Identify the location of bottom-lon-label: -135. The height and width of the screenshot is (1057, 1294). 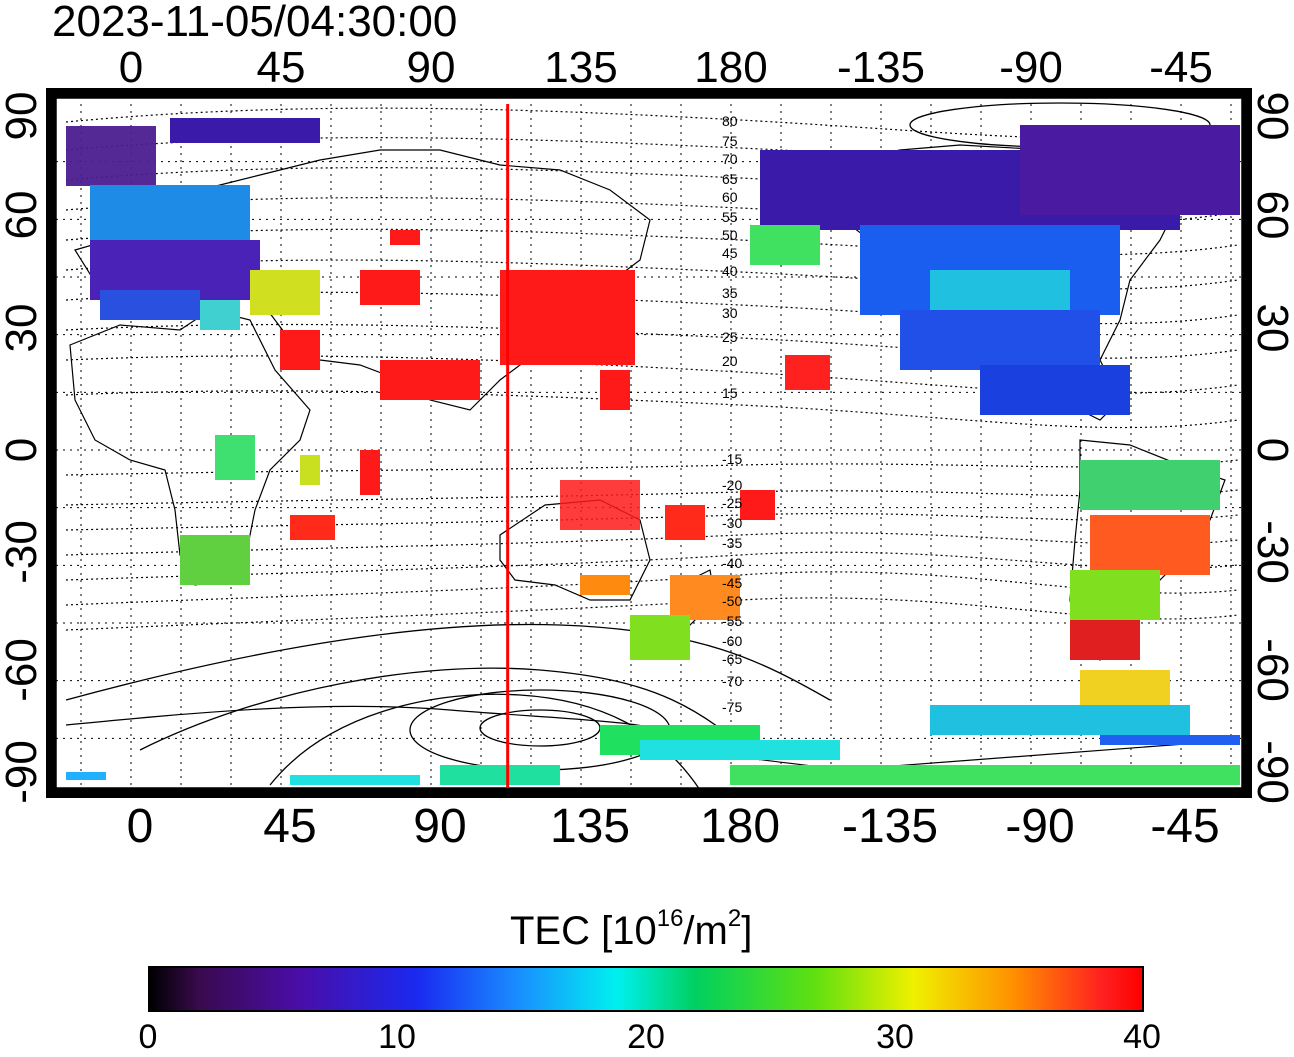
(890, 826).